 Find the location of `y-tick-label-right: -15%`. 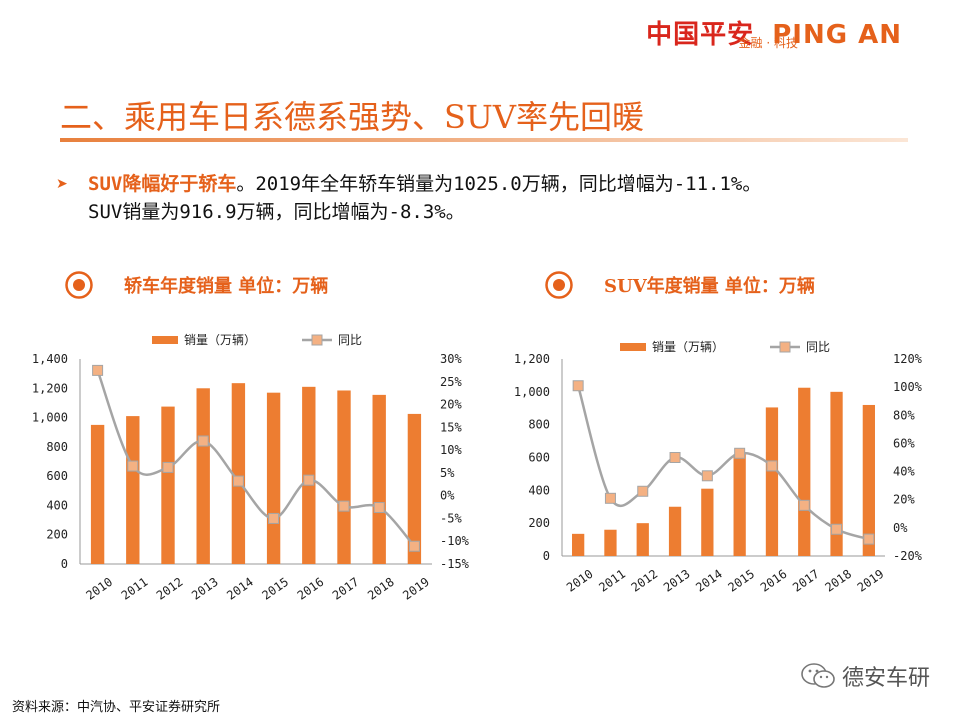

y-tick-label-right: -15% is located at coordinates (455, 564).